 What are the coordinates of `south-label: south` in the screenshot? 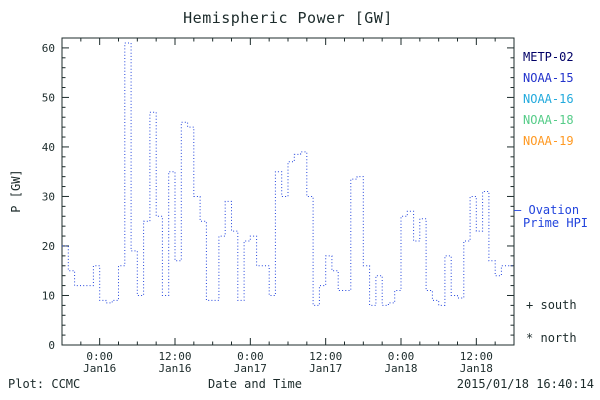 It's located at (558, 305).